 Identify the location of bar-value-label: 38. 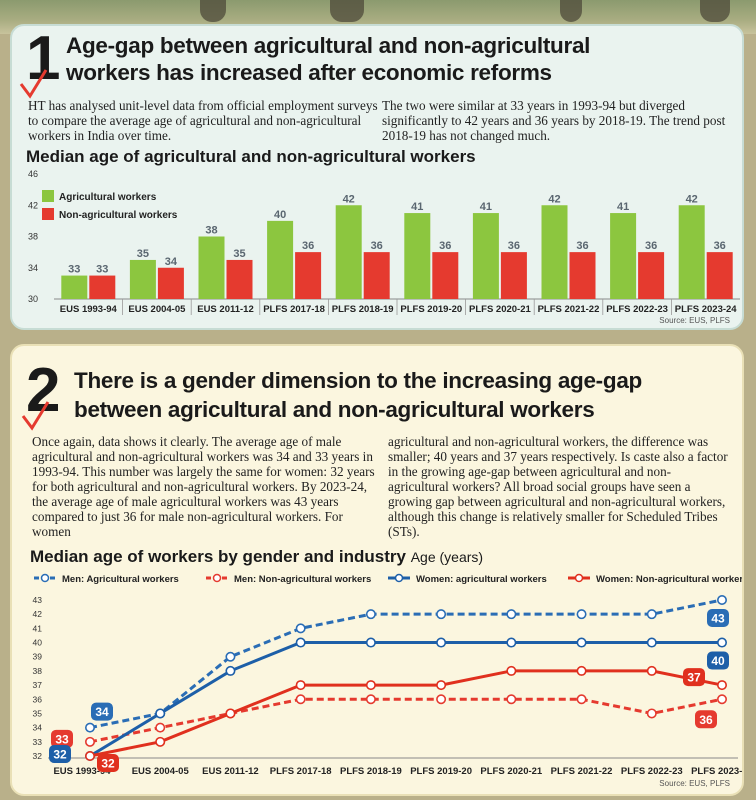
(211, 231).